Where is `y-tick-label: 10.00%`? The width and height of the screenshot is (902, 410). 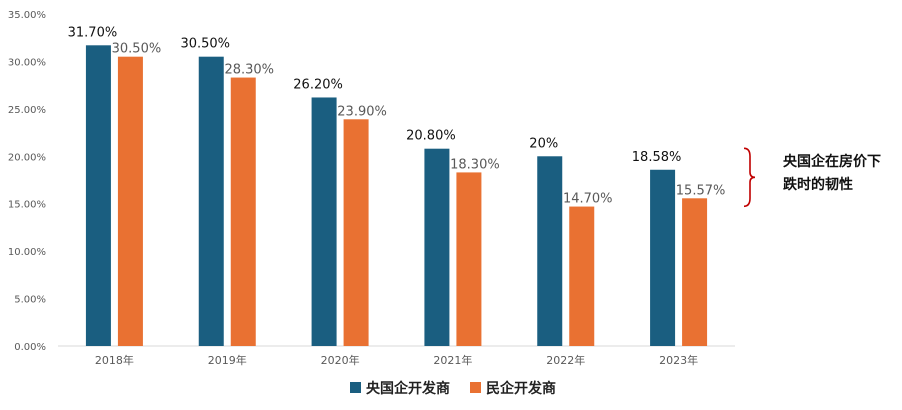 y-tick-label: 10.00% is located at coordinates (27, 252).